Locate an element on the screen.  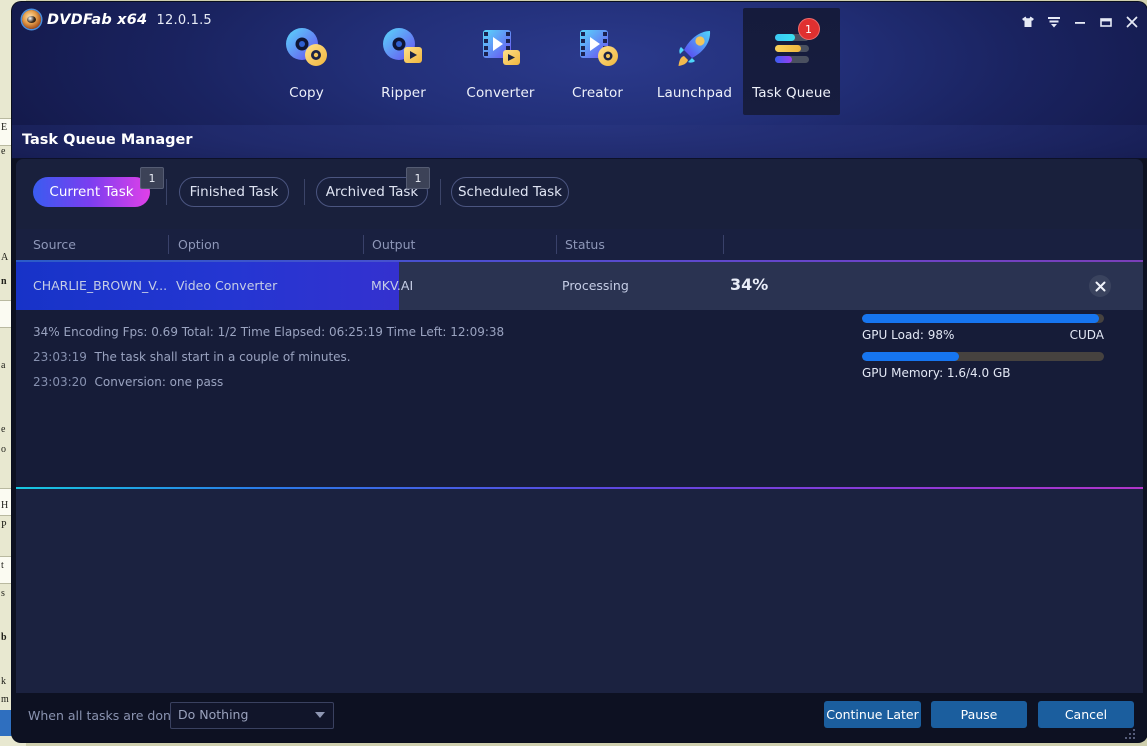
nav-item-creator: Creator is located at coordinates (597, 61).